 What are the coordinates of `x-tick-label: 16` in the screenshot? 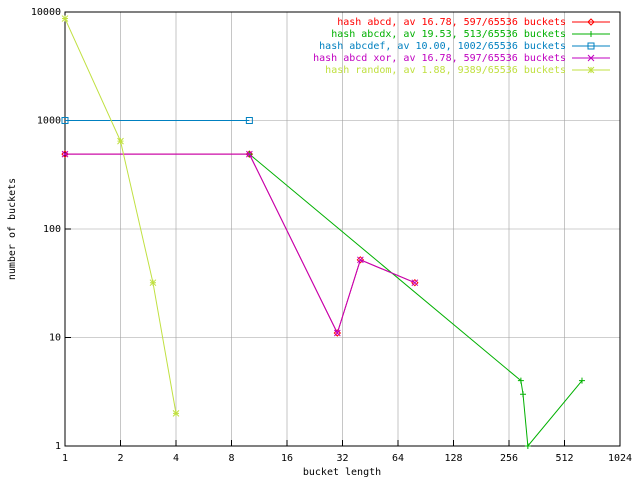 It's located at (287, 458).